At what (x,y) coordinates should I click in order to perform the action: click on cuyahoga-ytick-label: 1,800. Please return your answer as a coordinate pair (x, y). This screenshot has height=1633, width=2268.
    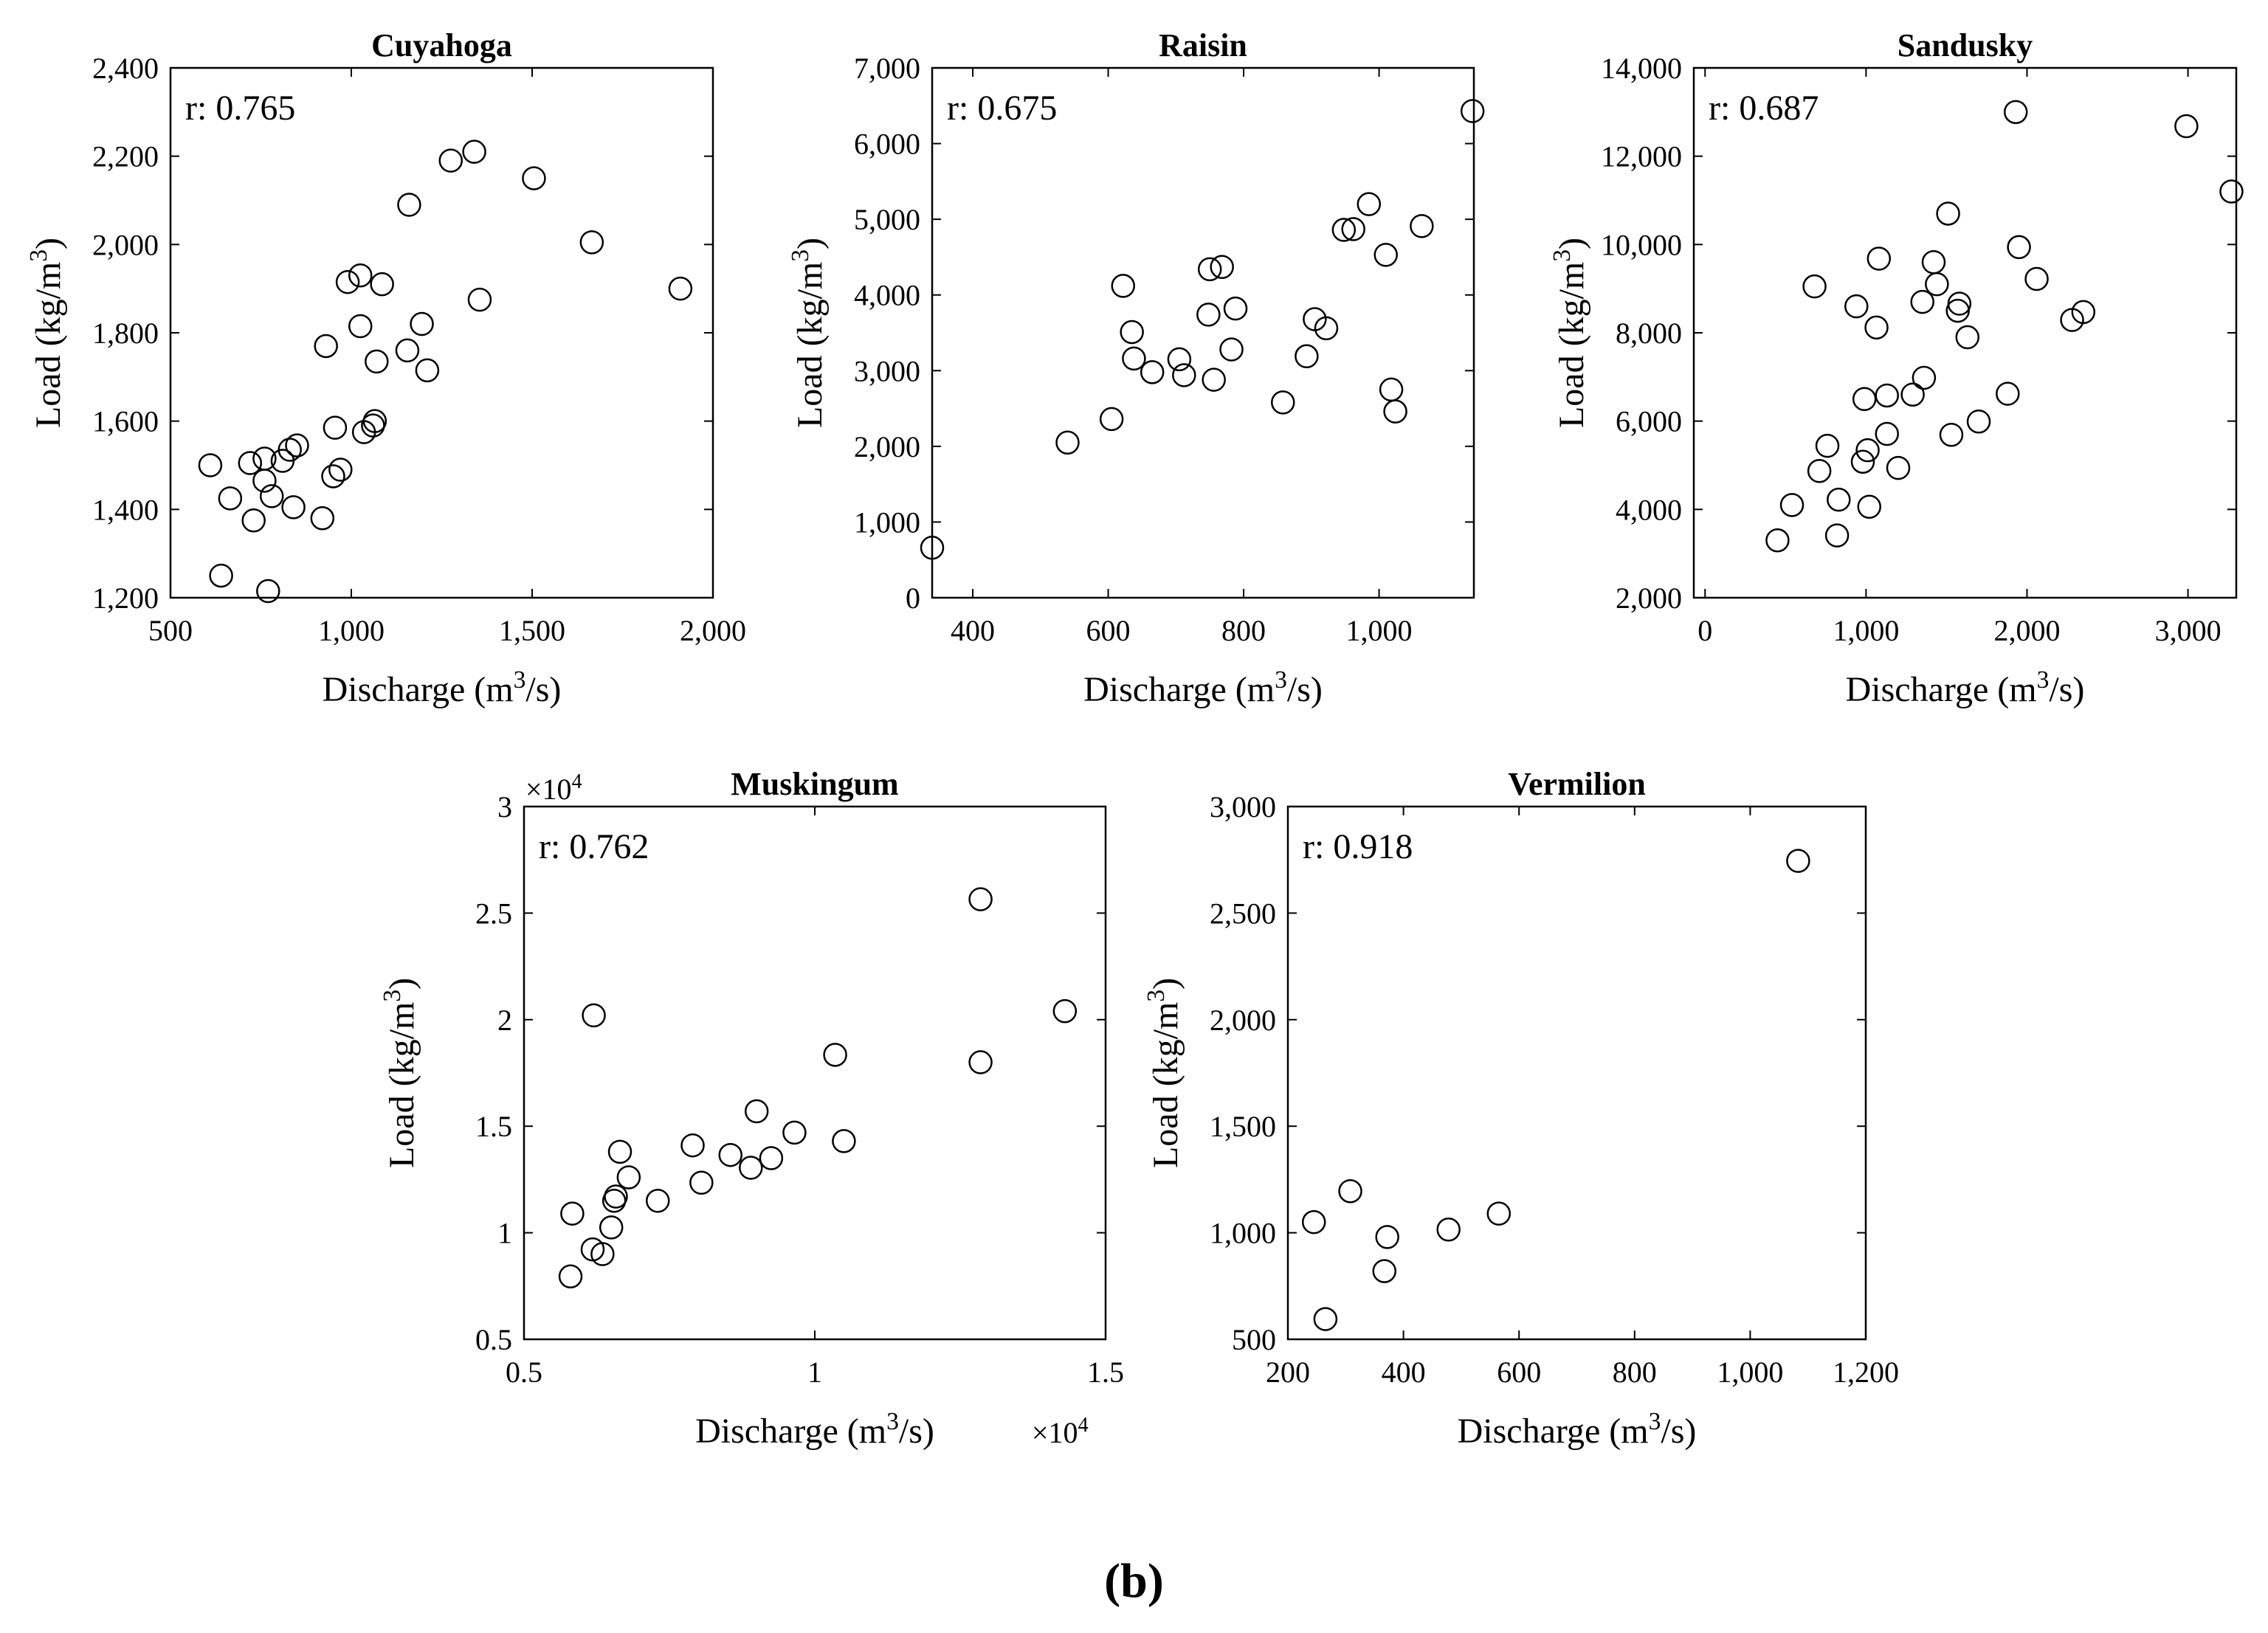
    Looking at the image, I should click on (125, 333).